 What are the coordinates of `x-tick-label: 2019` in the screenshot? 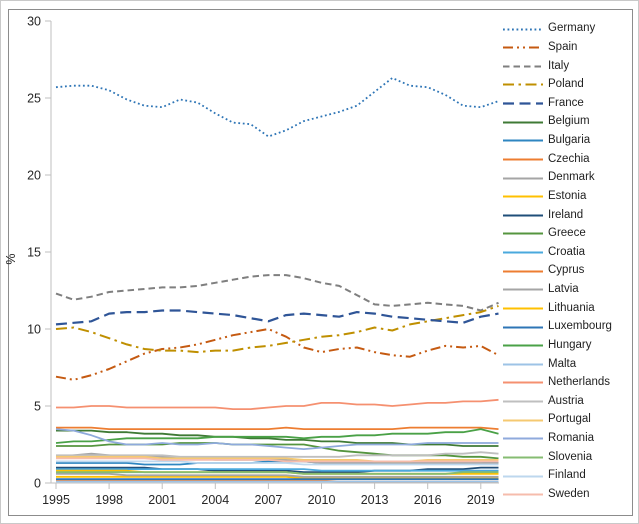 It's located at (481, 500).